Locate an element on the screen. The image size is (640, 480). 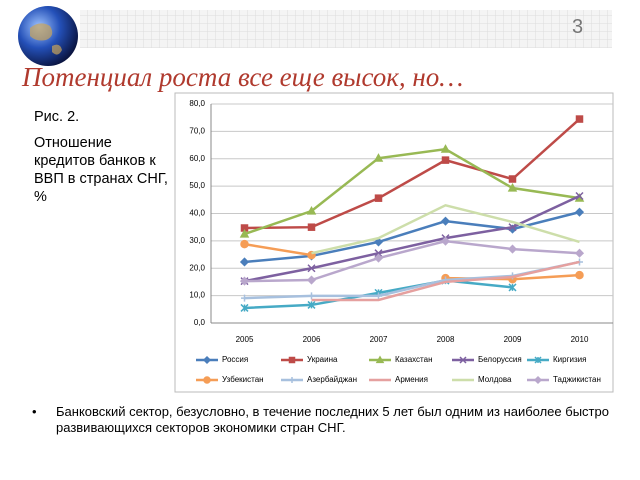
slide-number: 3 is located at coordinates (578, 27).